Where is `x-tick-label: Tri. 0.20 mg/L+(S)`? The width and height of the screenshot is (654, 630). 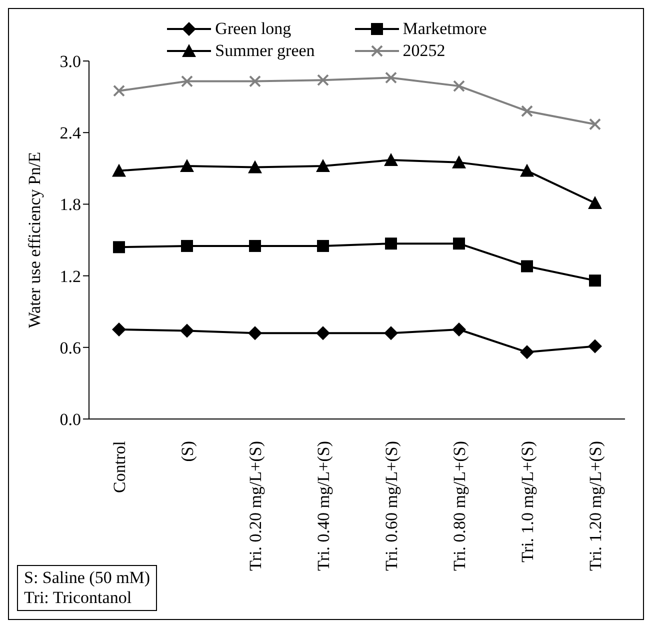
x-tick-label: Tri. 0.20 mg/L+(S) is located at coordinates (255, 506).